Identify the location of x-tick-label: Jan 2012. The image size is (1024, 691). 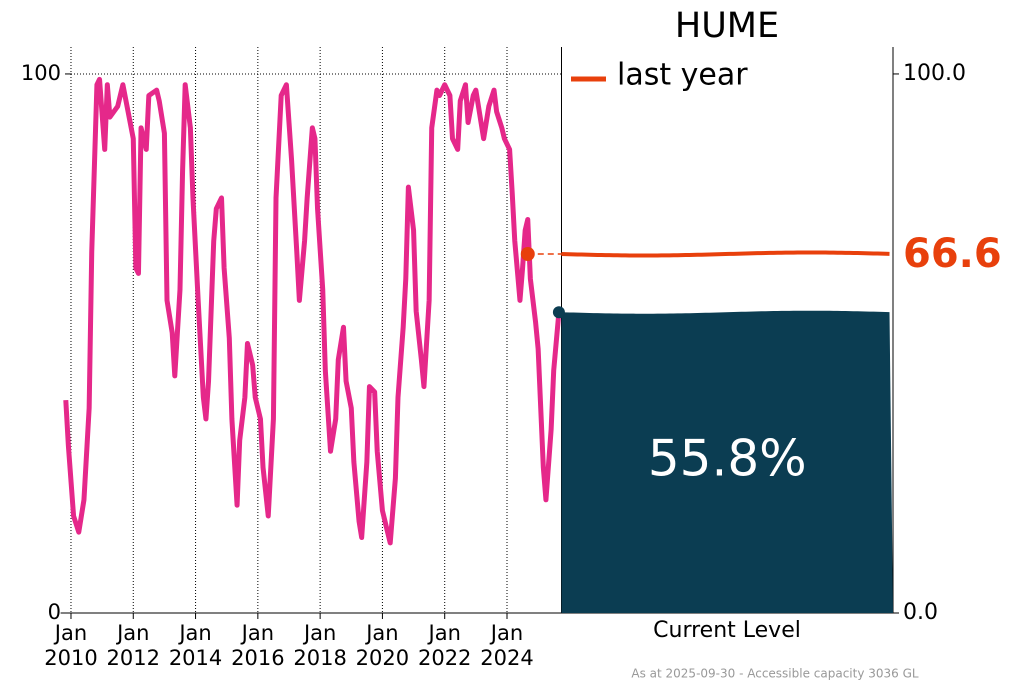
(133, 645).